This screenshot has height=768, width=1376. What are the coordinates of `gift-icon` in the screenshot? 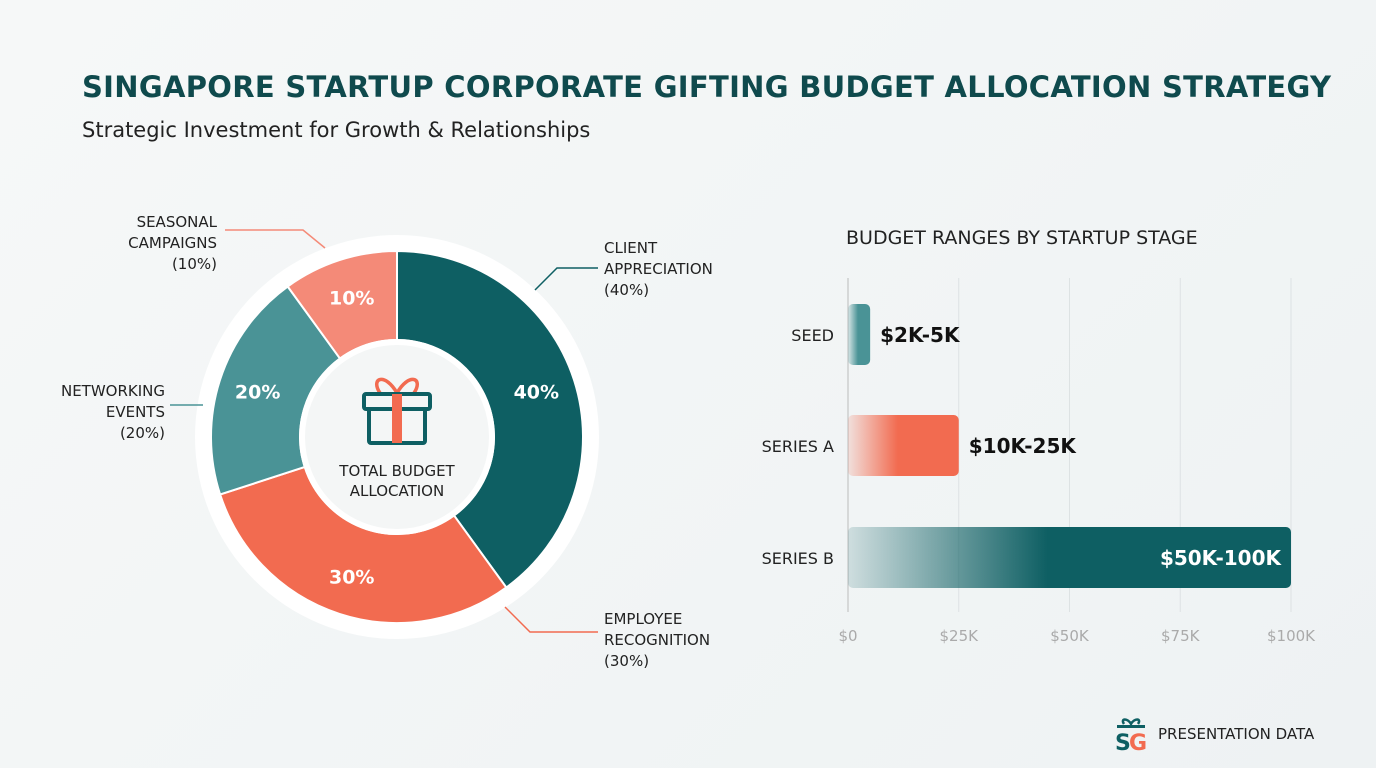 It's located at (397, 411).